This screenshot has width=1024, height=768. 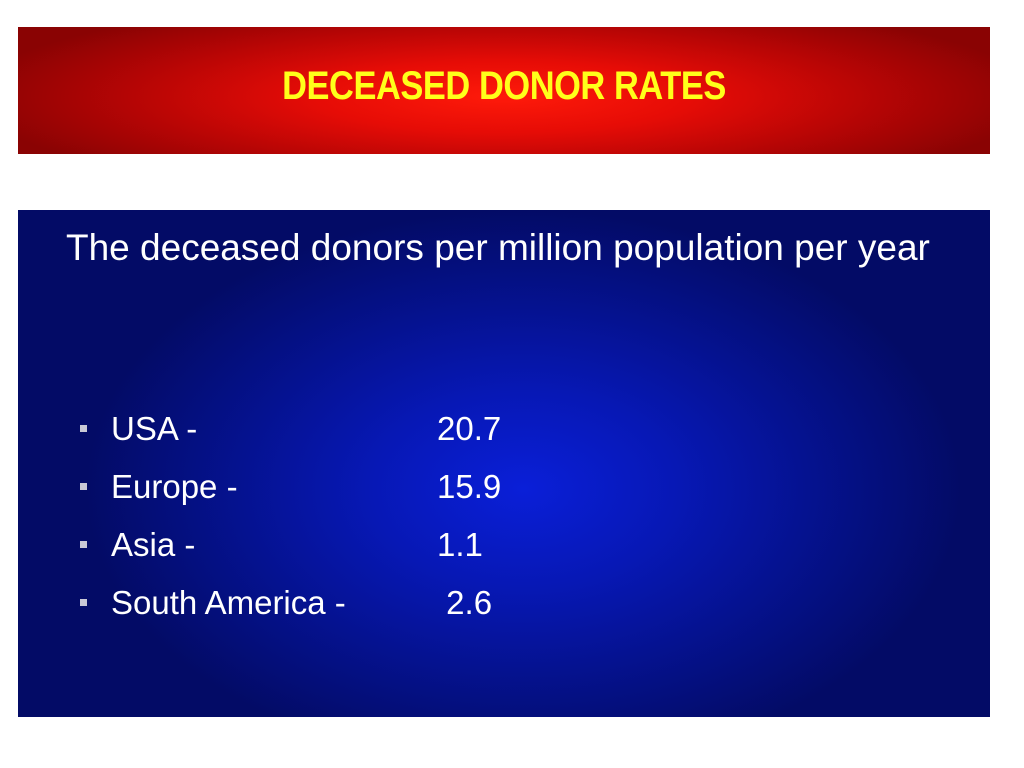 I want to click on region-label: Asia -, so click(x=153, y=544).